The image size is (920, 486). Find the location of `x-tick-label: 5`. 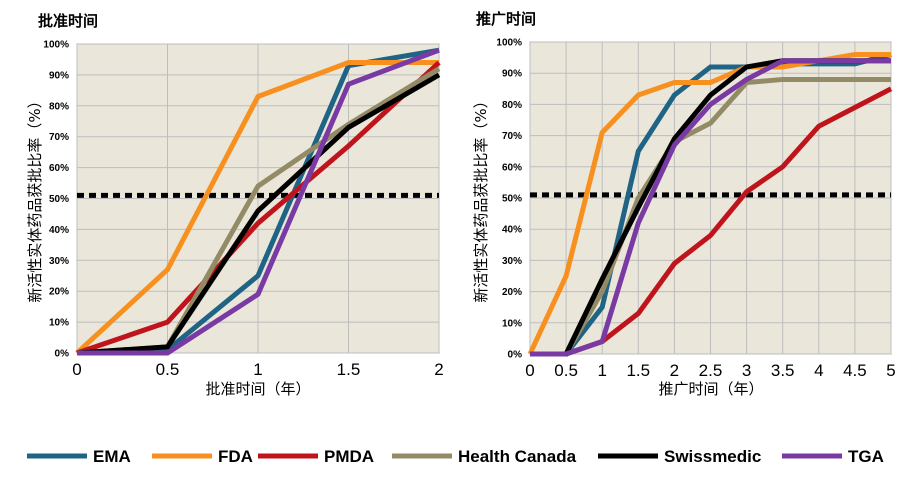

x-tick-label: 5 is located at coordinates (890, 370).